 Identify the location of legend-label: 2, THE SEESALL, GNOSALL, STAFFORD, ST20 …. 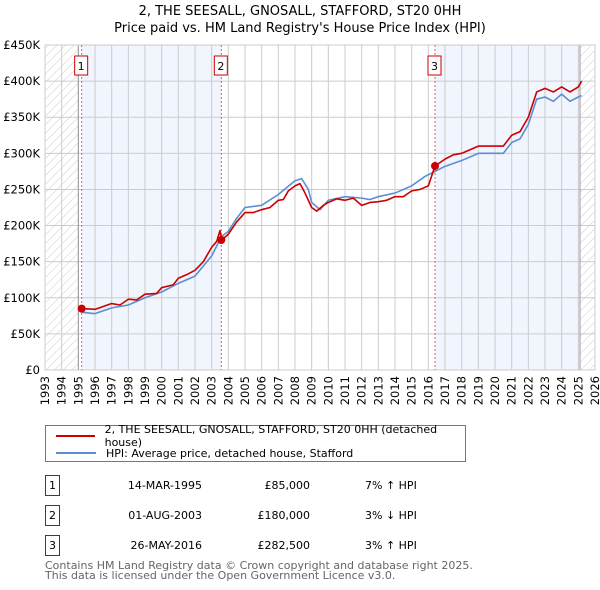
(271, 436).